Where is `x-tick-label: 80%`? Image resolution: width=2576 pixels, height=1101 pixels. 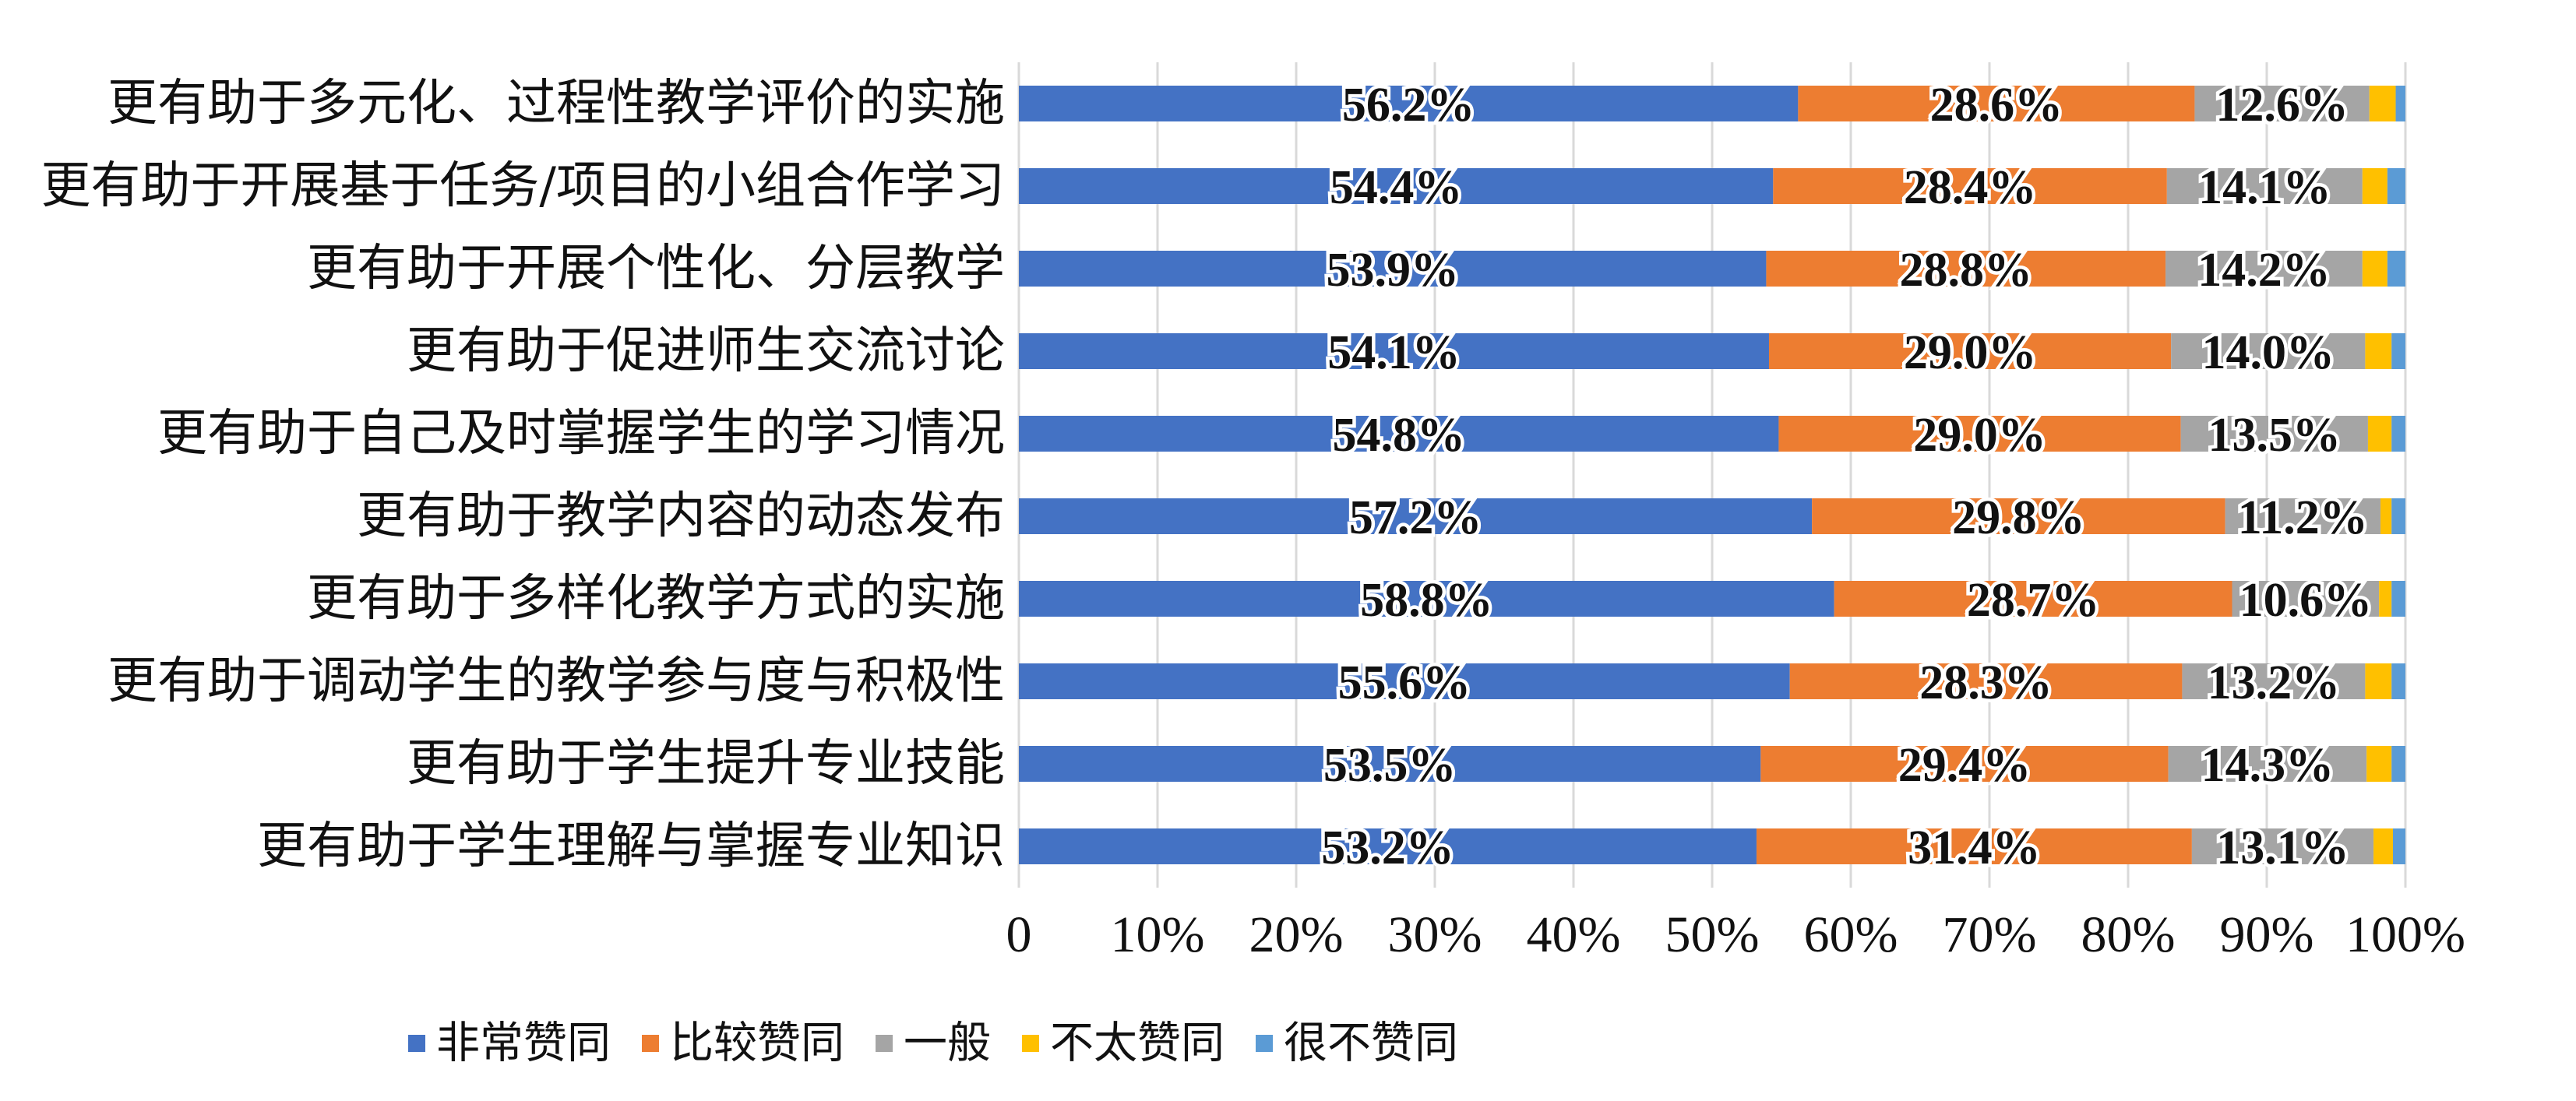
x-tick-label: 80% is located at coordinates (2128, 934).